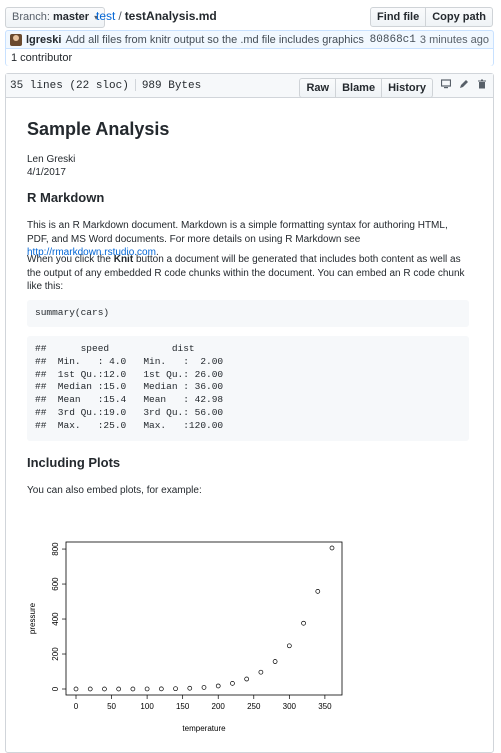 The image size is (501, 753). Describe the element at coordinates (407, 88) in the screenshot. I see `history-button: History` at that location.